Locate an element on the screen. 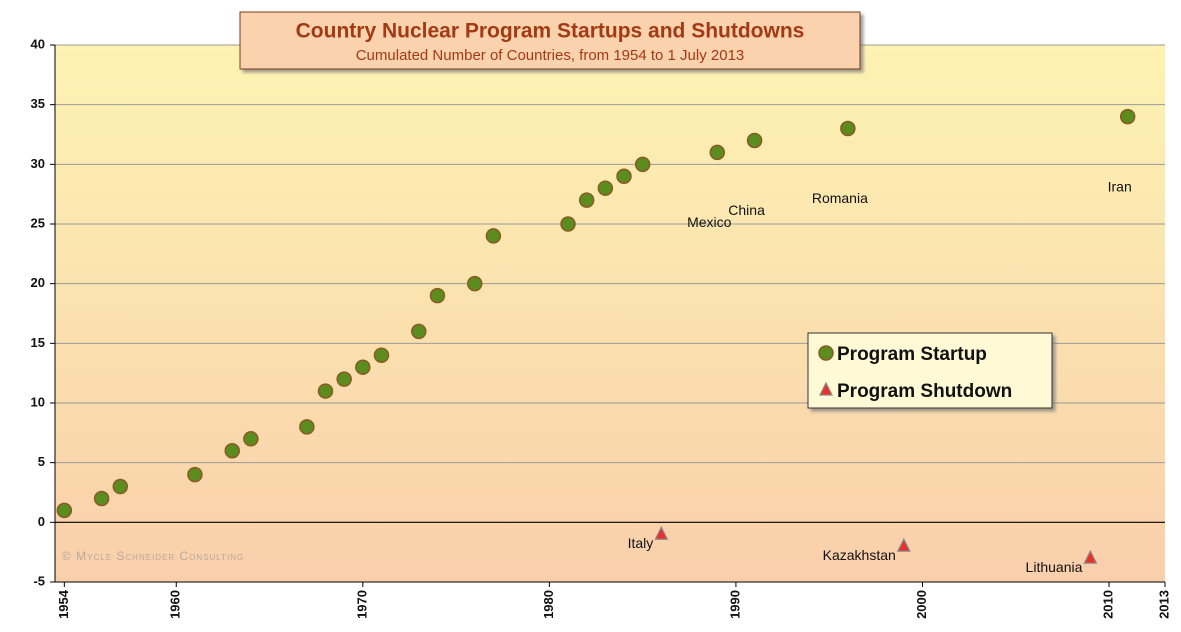 The image size is (1181, 632). x-tick-label: 1954 is located at coordinates (63, 604).